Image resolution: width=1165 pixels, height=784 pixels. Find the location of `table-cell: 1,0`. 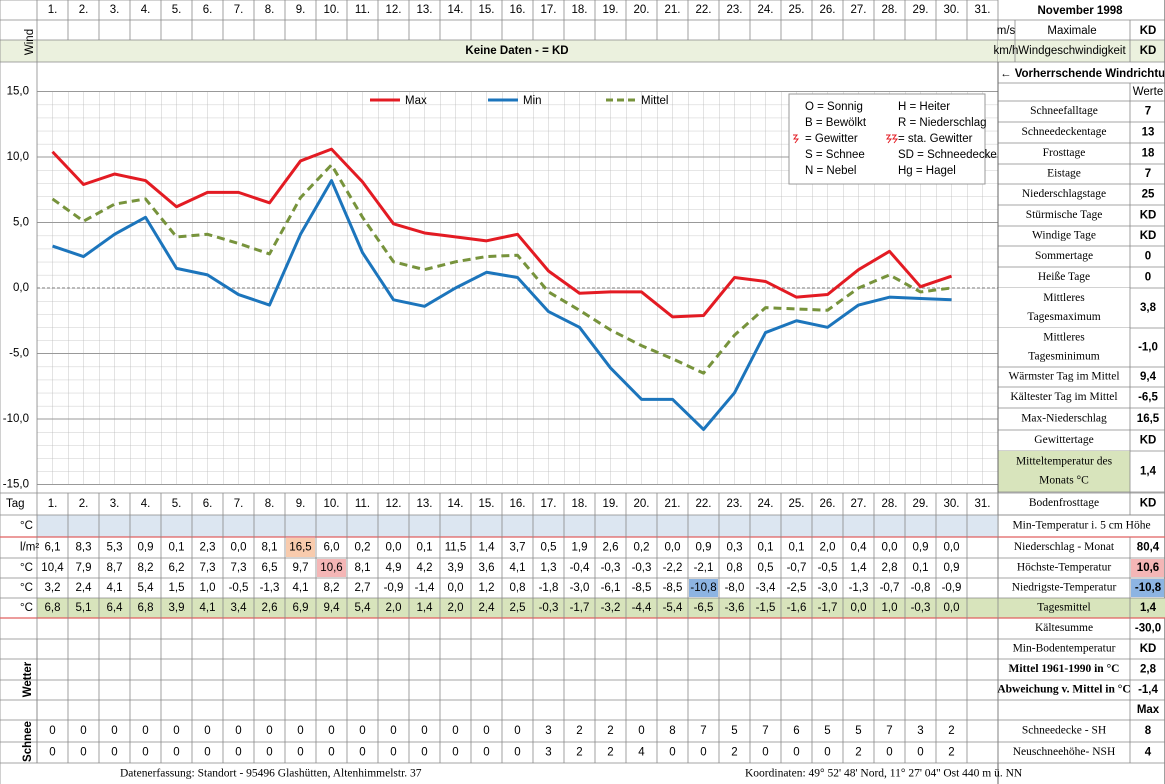

table-cell: 1,0 is located at coordinates (890, 608).